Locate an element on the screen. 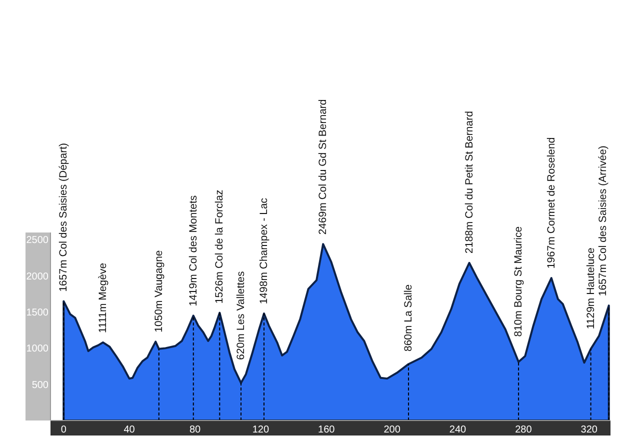 The width and height of the screenshot is (630, 444). ref-line-label: 1526m Col de la Forclaz is located at coordinates (220, 247).